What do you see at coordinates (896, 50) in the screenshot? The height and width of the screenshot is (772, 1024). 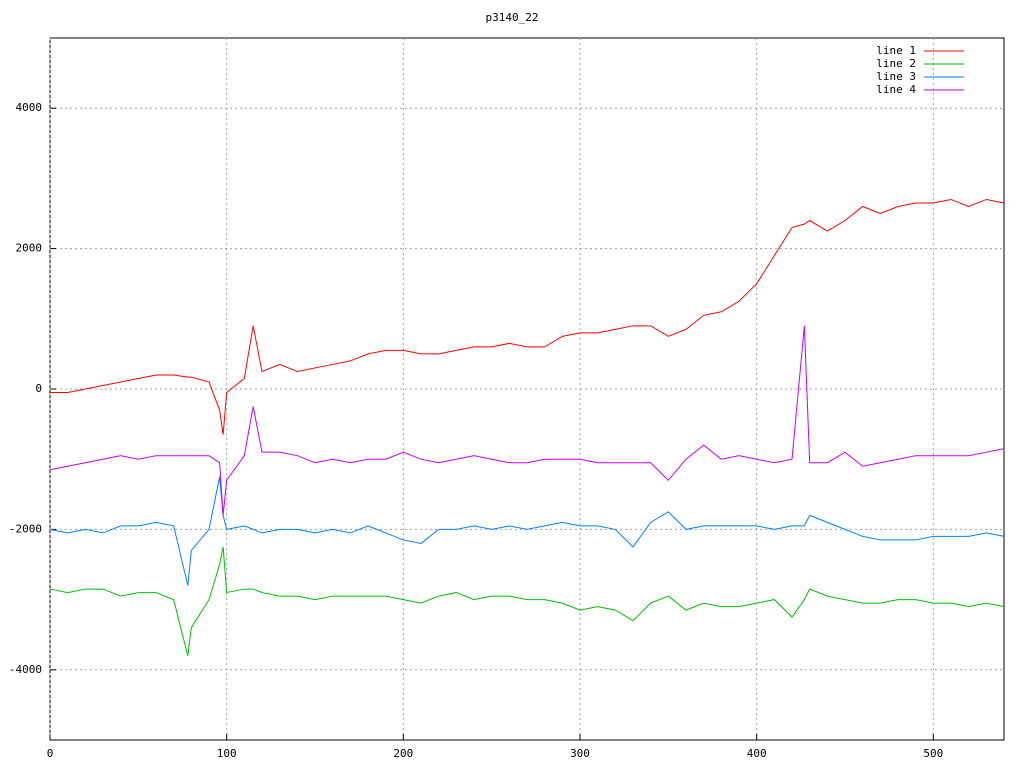 I see `legend-label: line 1` at bounding box center [896, 50].